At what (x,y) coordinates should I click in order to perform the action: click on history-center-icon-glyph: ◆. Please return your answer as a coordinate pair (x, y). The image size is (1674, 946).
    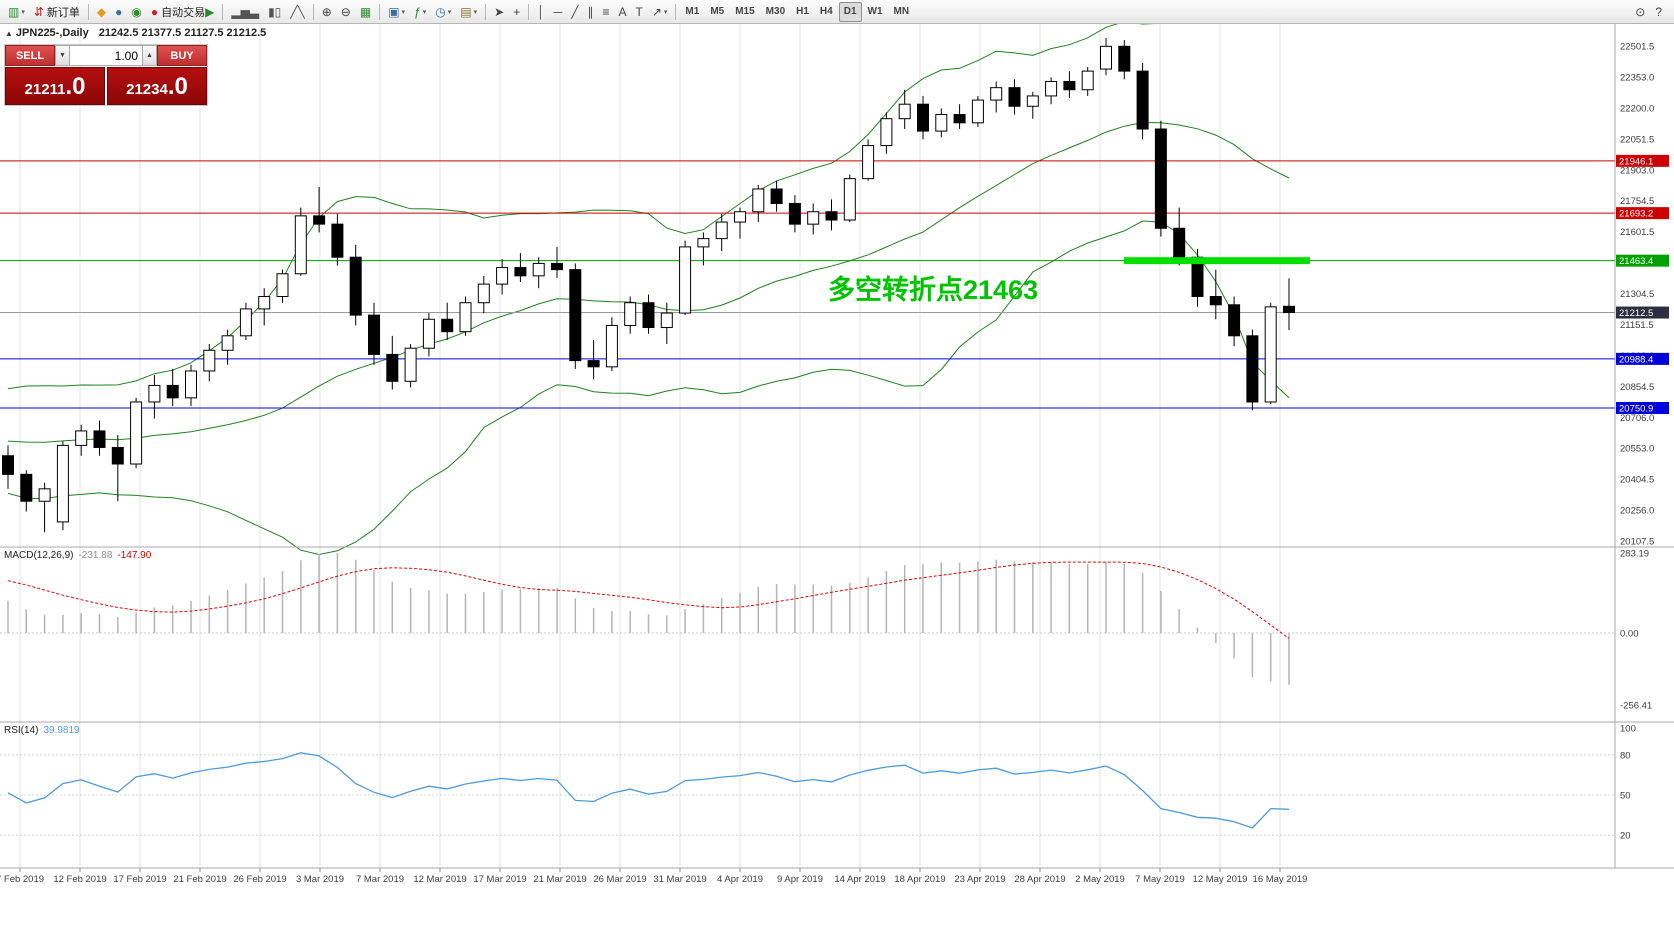
    Looking at the image, I should click on (101, 11).